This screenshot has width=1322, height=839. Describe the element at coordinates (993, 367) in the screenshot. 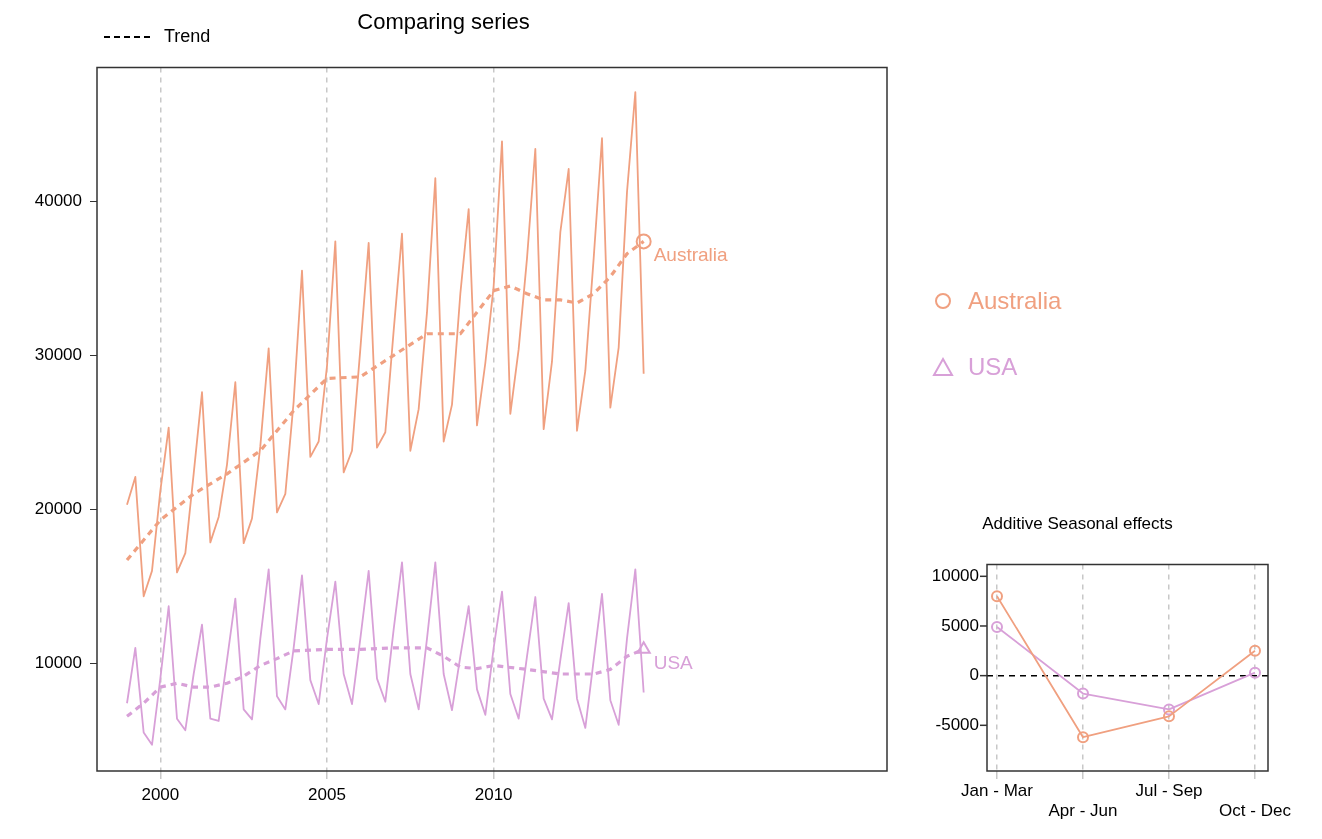

I see `legend-label: USA` at that location.